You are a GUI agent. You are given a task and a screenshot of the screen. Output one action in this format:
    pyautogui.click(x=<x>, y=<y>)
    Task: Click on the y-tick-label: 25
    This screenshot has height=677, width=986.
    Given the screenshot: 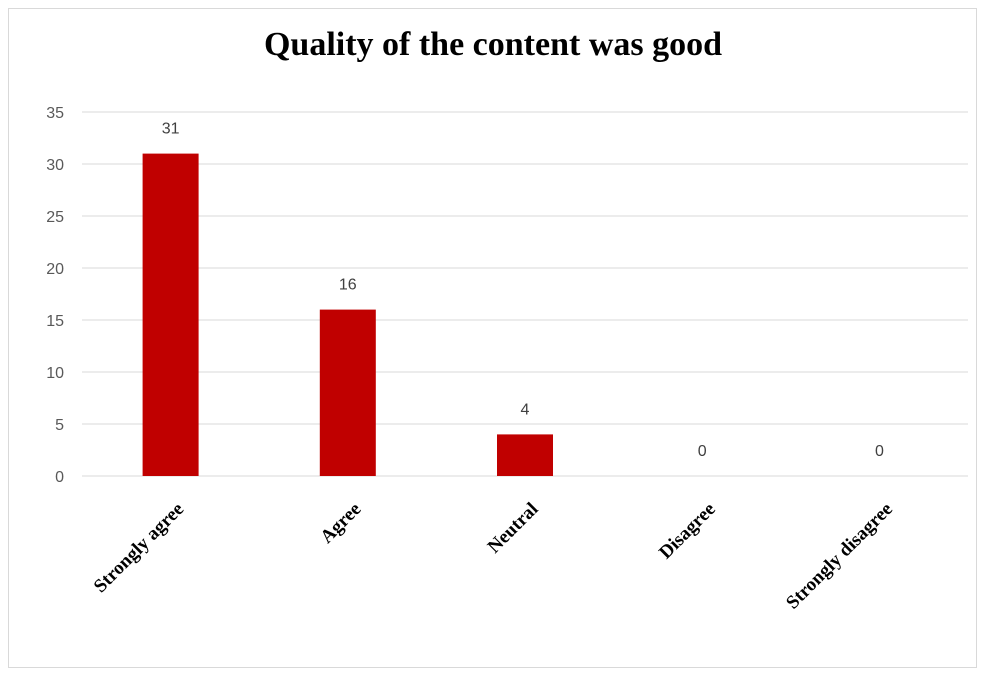 What is the action you would take?
    pyautogui.click(x=55, y=217)
    